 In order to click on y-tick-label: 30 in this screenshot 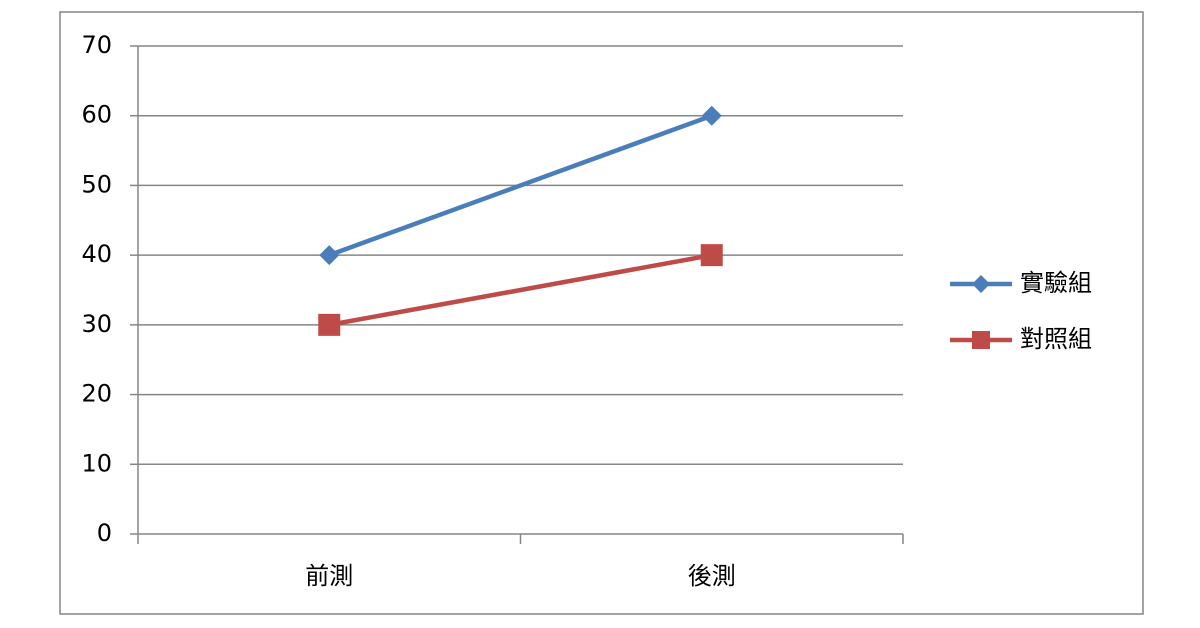, I will do `click(96, 324)`.